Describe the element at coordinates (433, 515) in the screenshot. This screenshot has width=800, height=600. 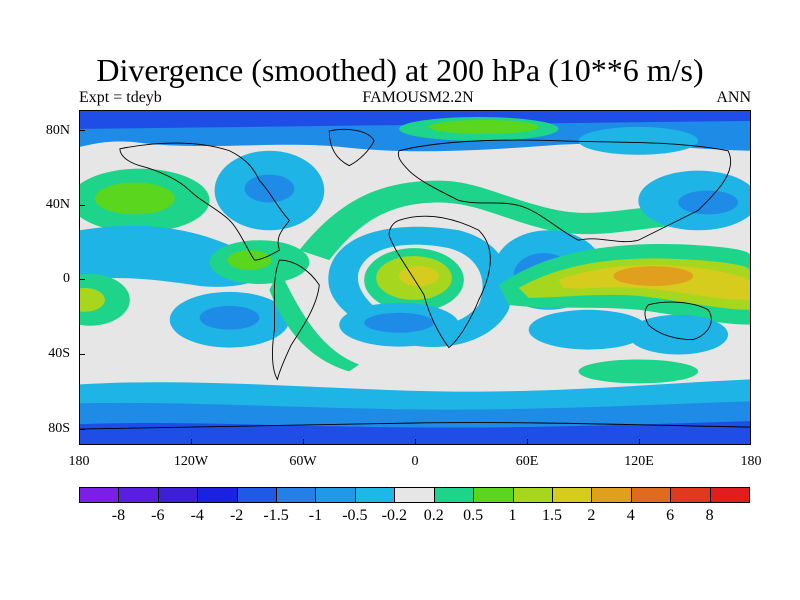
I see `colorbar-label: 0.2` at that location.